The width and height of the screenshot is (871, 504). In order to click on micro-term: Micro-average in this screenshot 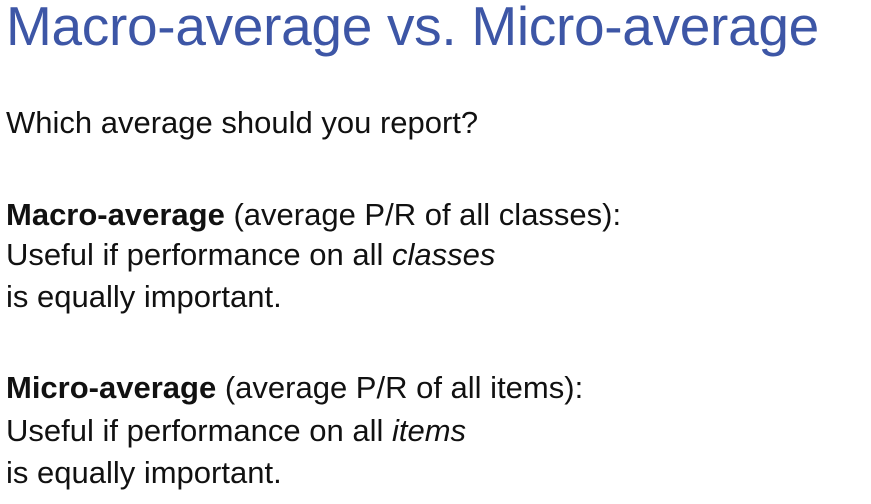, I will do `click(111, 387)`.